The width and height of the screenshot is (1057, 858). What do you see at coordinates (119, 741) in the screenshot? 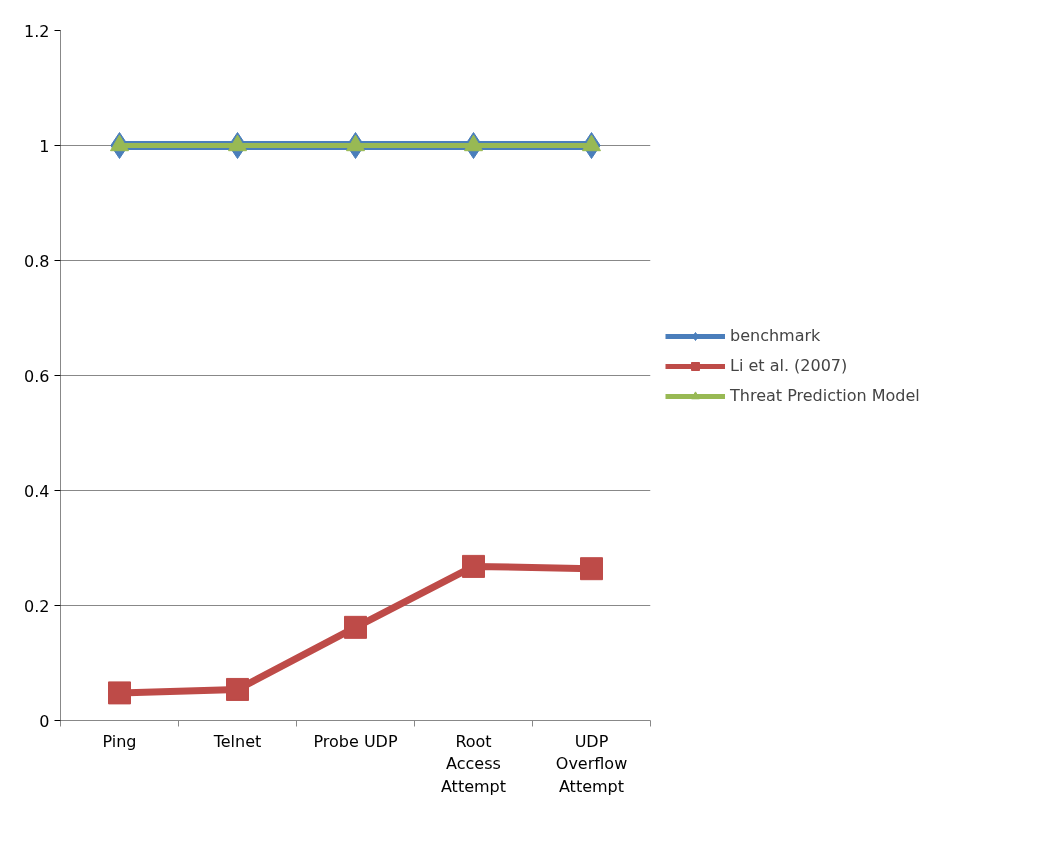
I see `x-tick-label: Ping` at bounding box center [119, 741].